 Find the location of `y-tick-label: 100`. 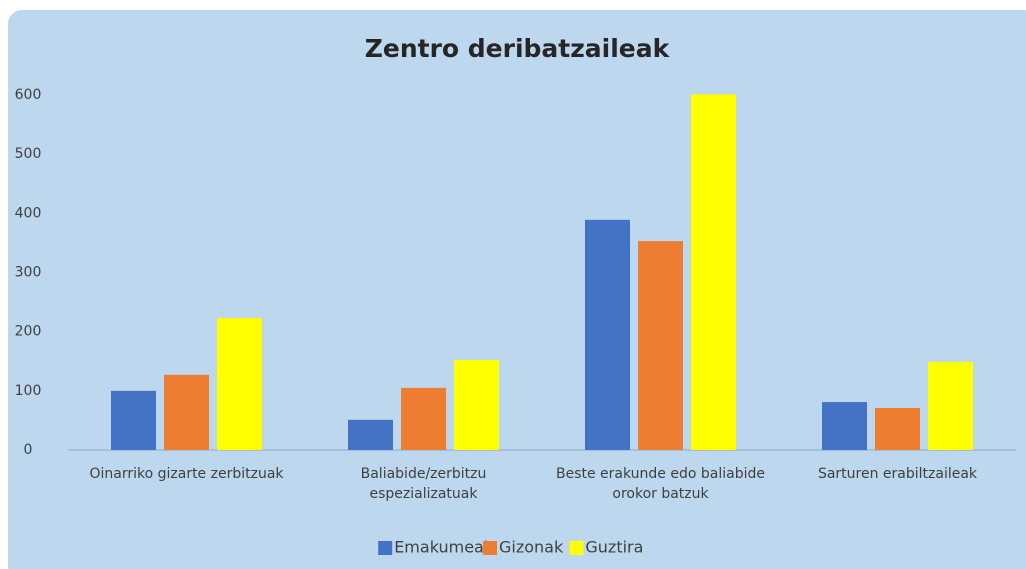

y-tick-label: 100 is located at coordinates (28, 391).